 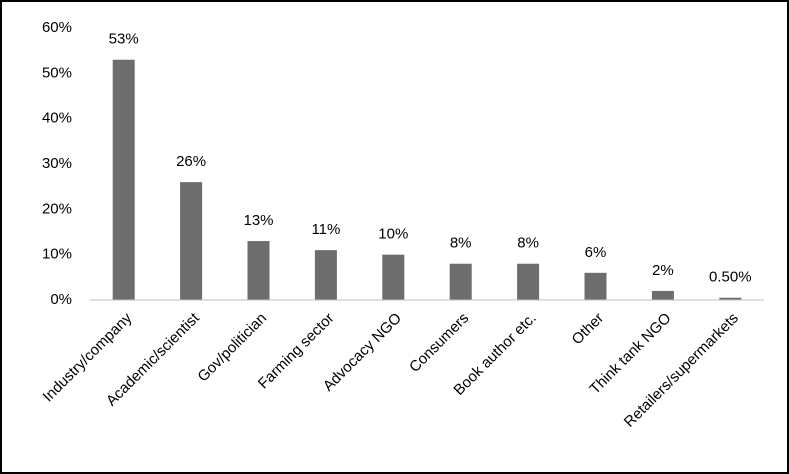 I want to click on value-label: 26%, so click(x=191, y=161).